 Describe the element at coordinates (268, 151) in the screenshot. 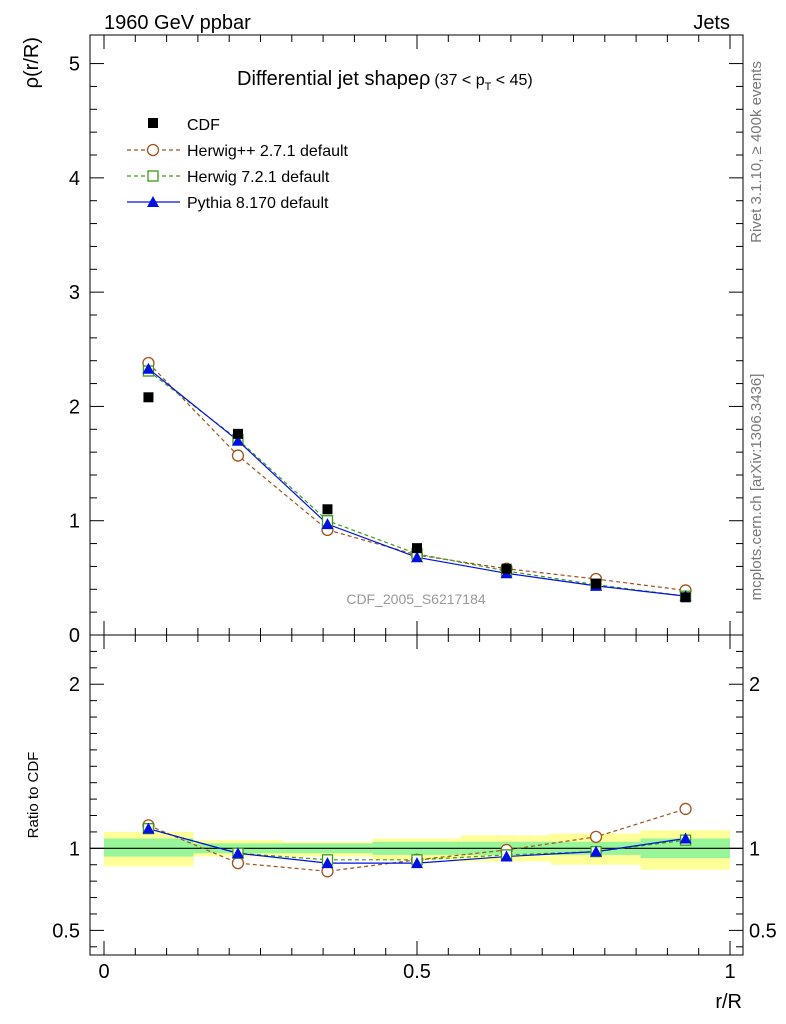

I see `legend-label-herwigpp: Herwig++ 2.7.1 default` at that location.